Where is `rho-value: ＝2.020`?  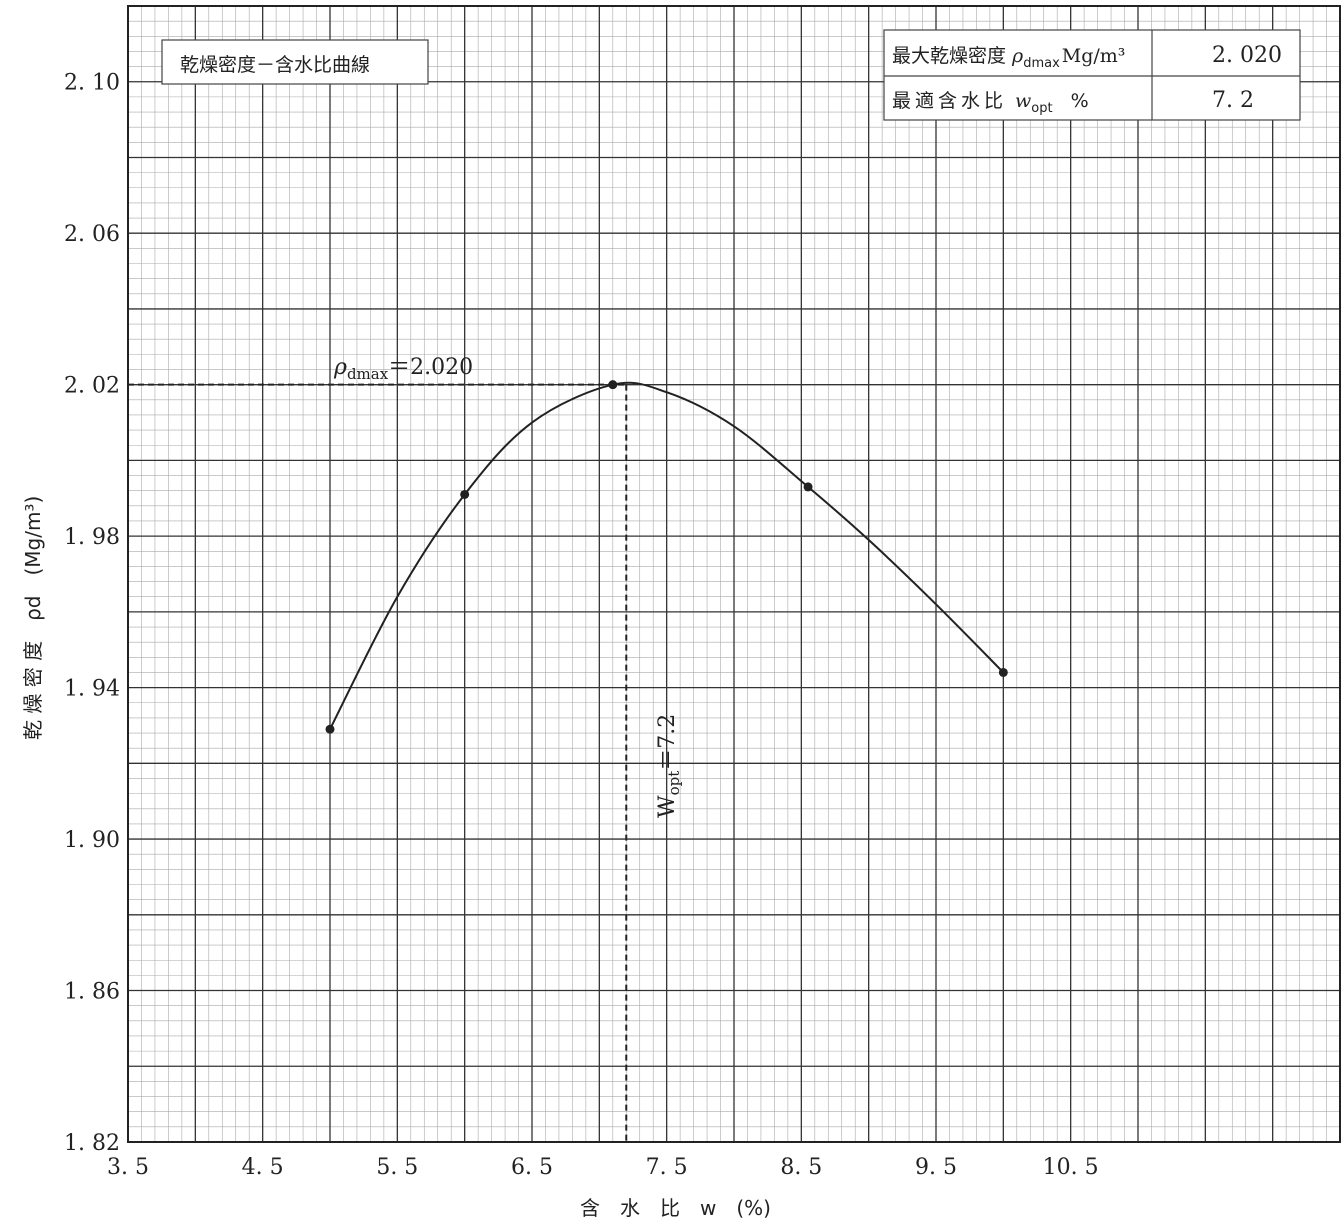 rho-value: ＝2.020 is located at coordinates (430, 367).